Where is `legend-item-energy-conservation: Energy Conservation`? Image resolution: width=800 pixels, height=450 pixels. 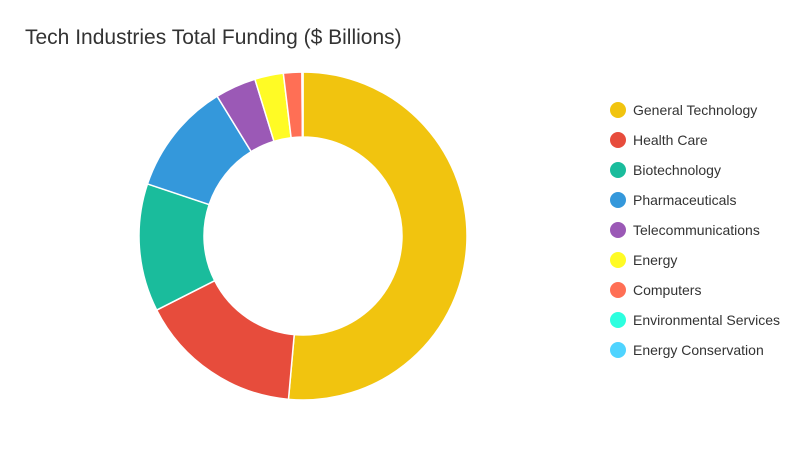
legend-item-energy-conservation: Energy Conservation is located at coordinates (695, 350).